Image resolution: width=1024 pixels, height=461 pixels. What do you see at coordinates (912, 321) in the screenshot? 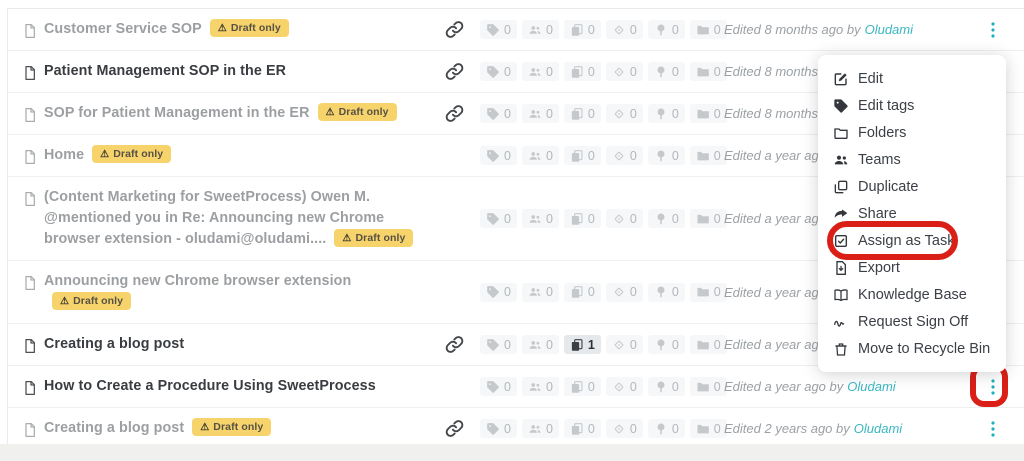
I see `menu-item-request-sign-off: Request Sign Off` at bounding box center [912, 321].